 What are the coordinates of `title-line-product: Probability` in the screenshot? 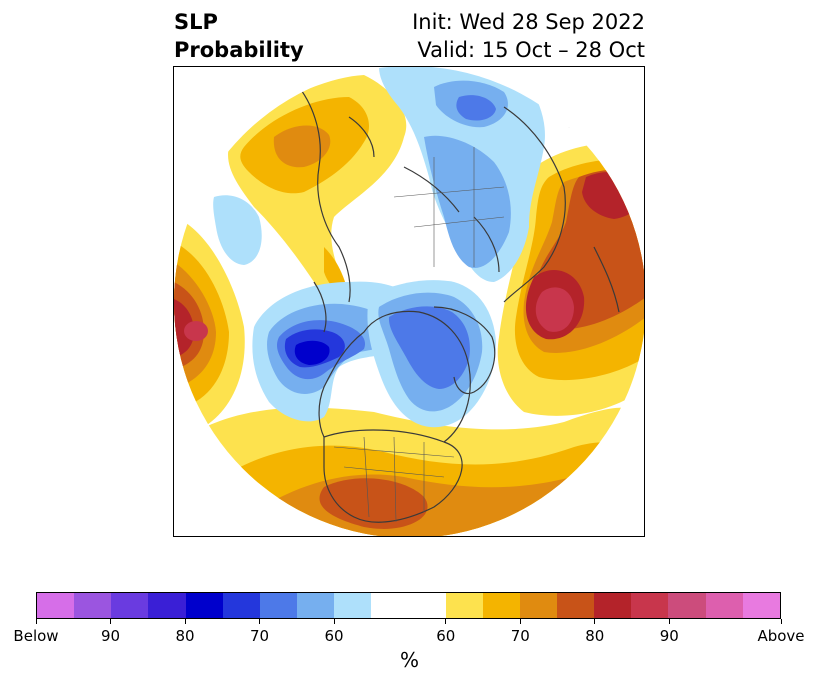 It's located at (239, 50).